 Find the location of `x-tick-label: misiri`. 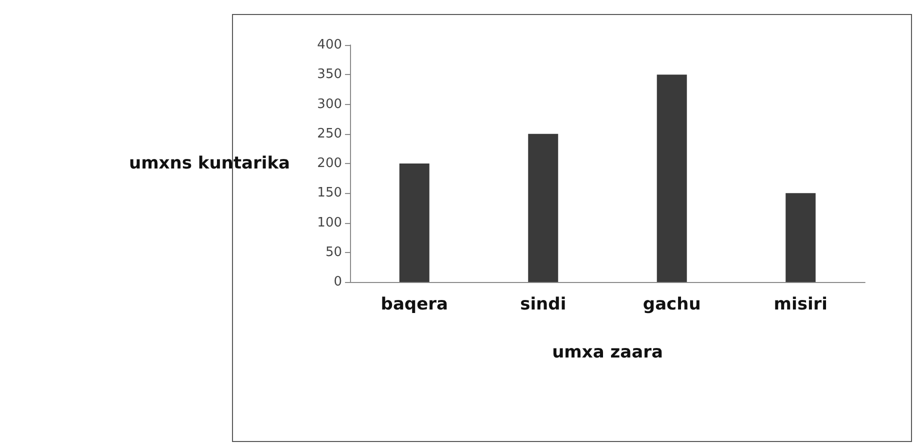

x-tick-label: misiri is located at coordinates (801, 304).